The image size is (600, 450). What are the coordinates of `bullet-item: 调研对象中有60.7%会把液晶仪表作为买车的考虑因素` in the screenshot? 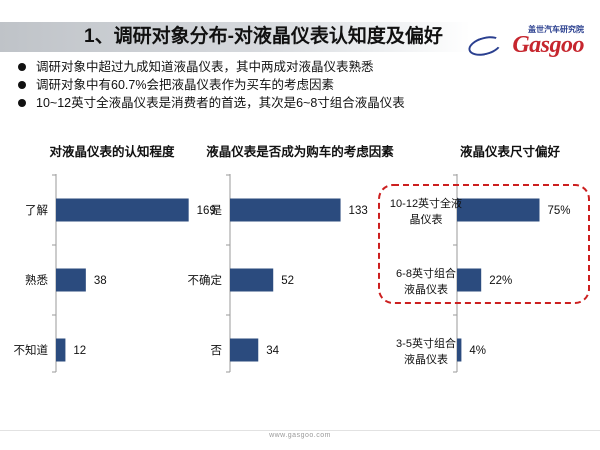 It's located at (209, 85).